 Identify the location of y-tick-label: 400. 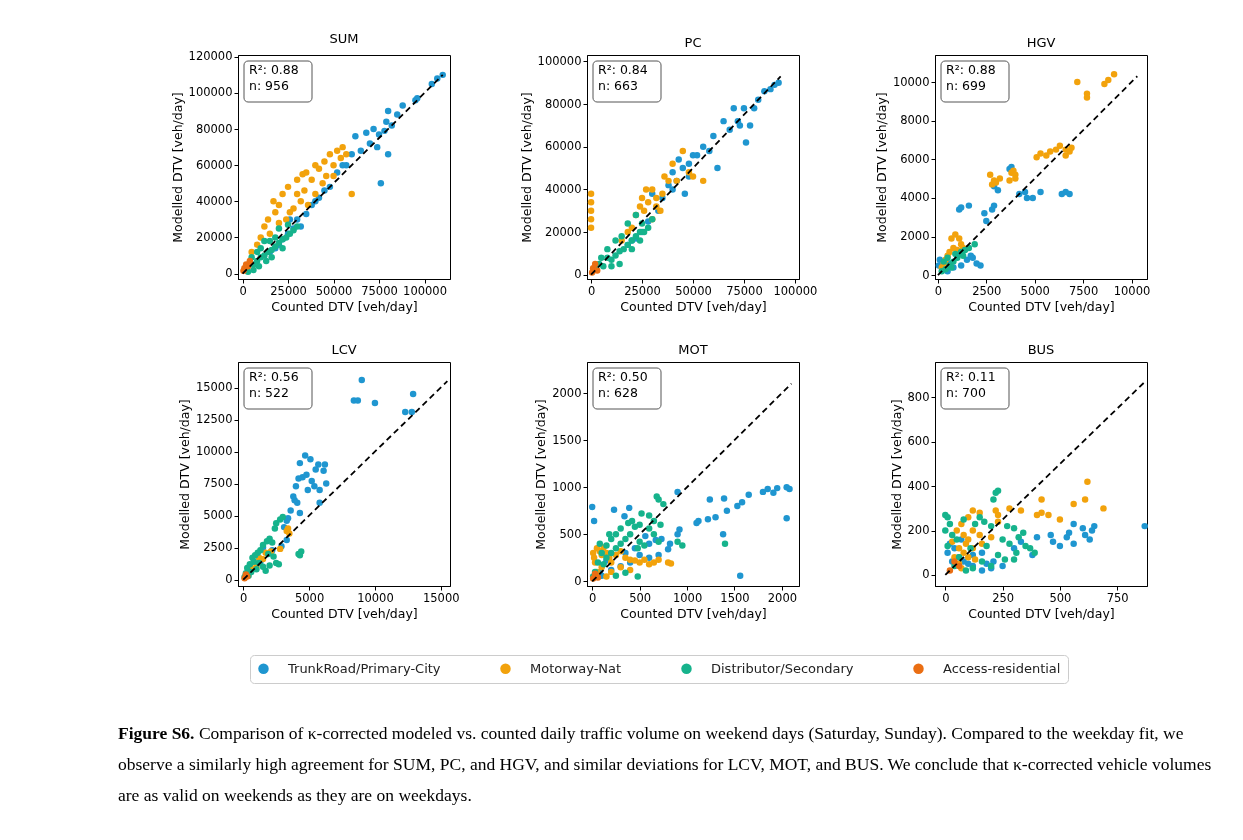
(918, 485).